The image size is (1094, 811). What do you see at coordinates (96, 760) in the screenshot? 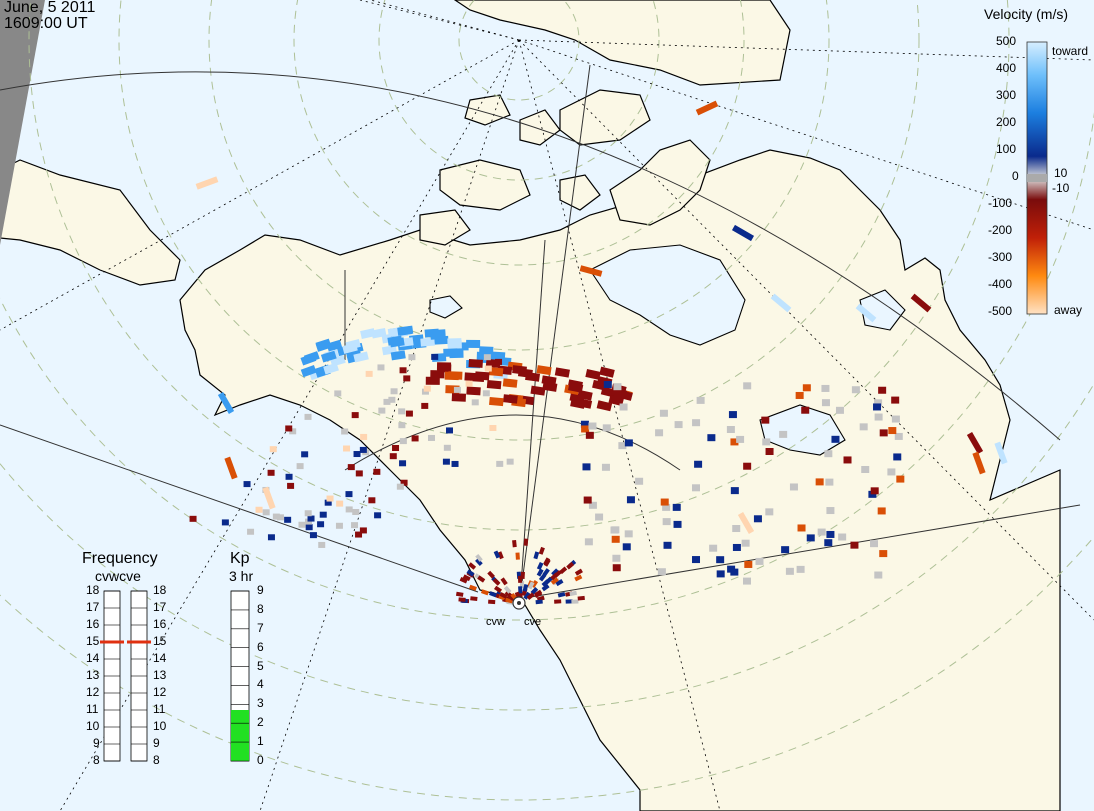
I see `frequency-tick-left: 8` at bounding box center [96, 760].